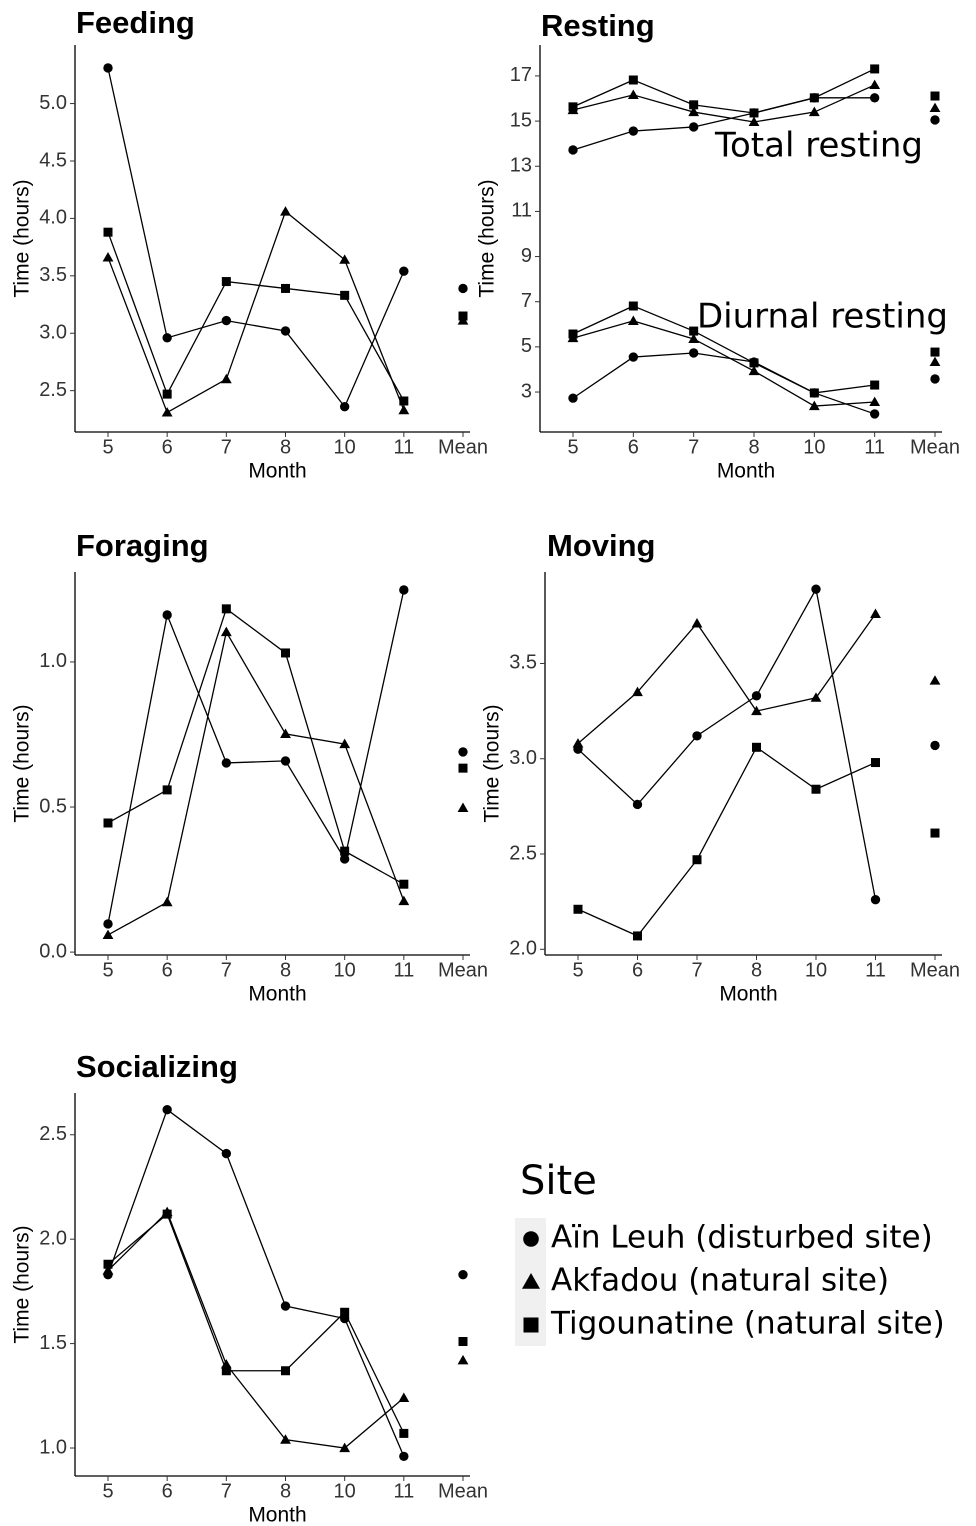 The image size is (976, 1526). What do you see at coordinates (521, 211) in the screenshot?
I see `y-tick-label: 11` at bounding box center [521, 211].